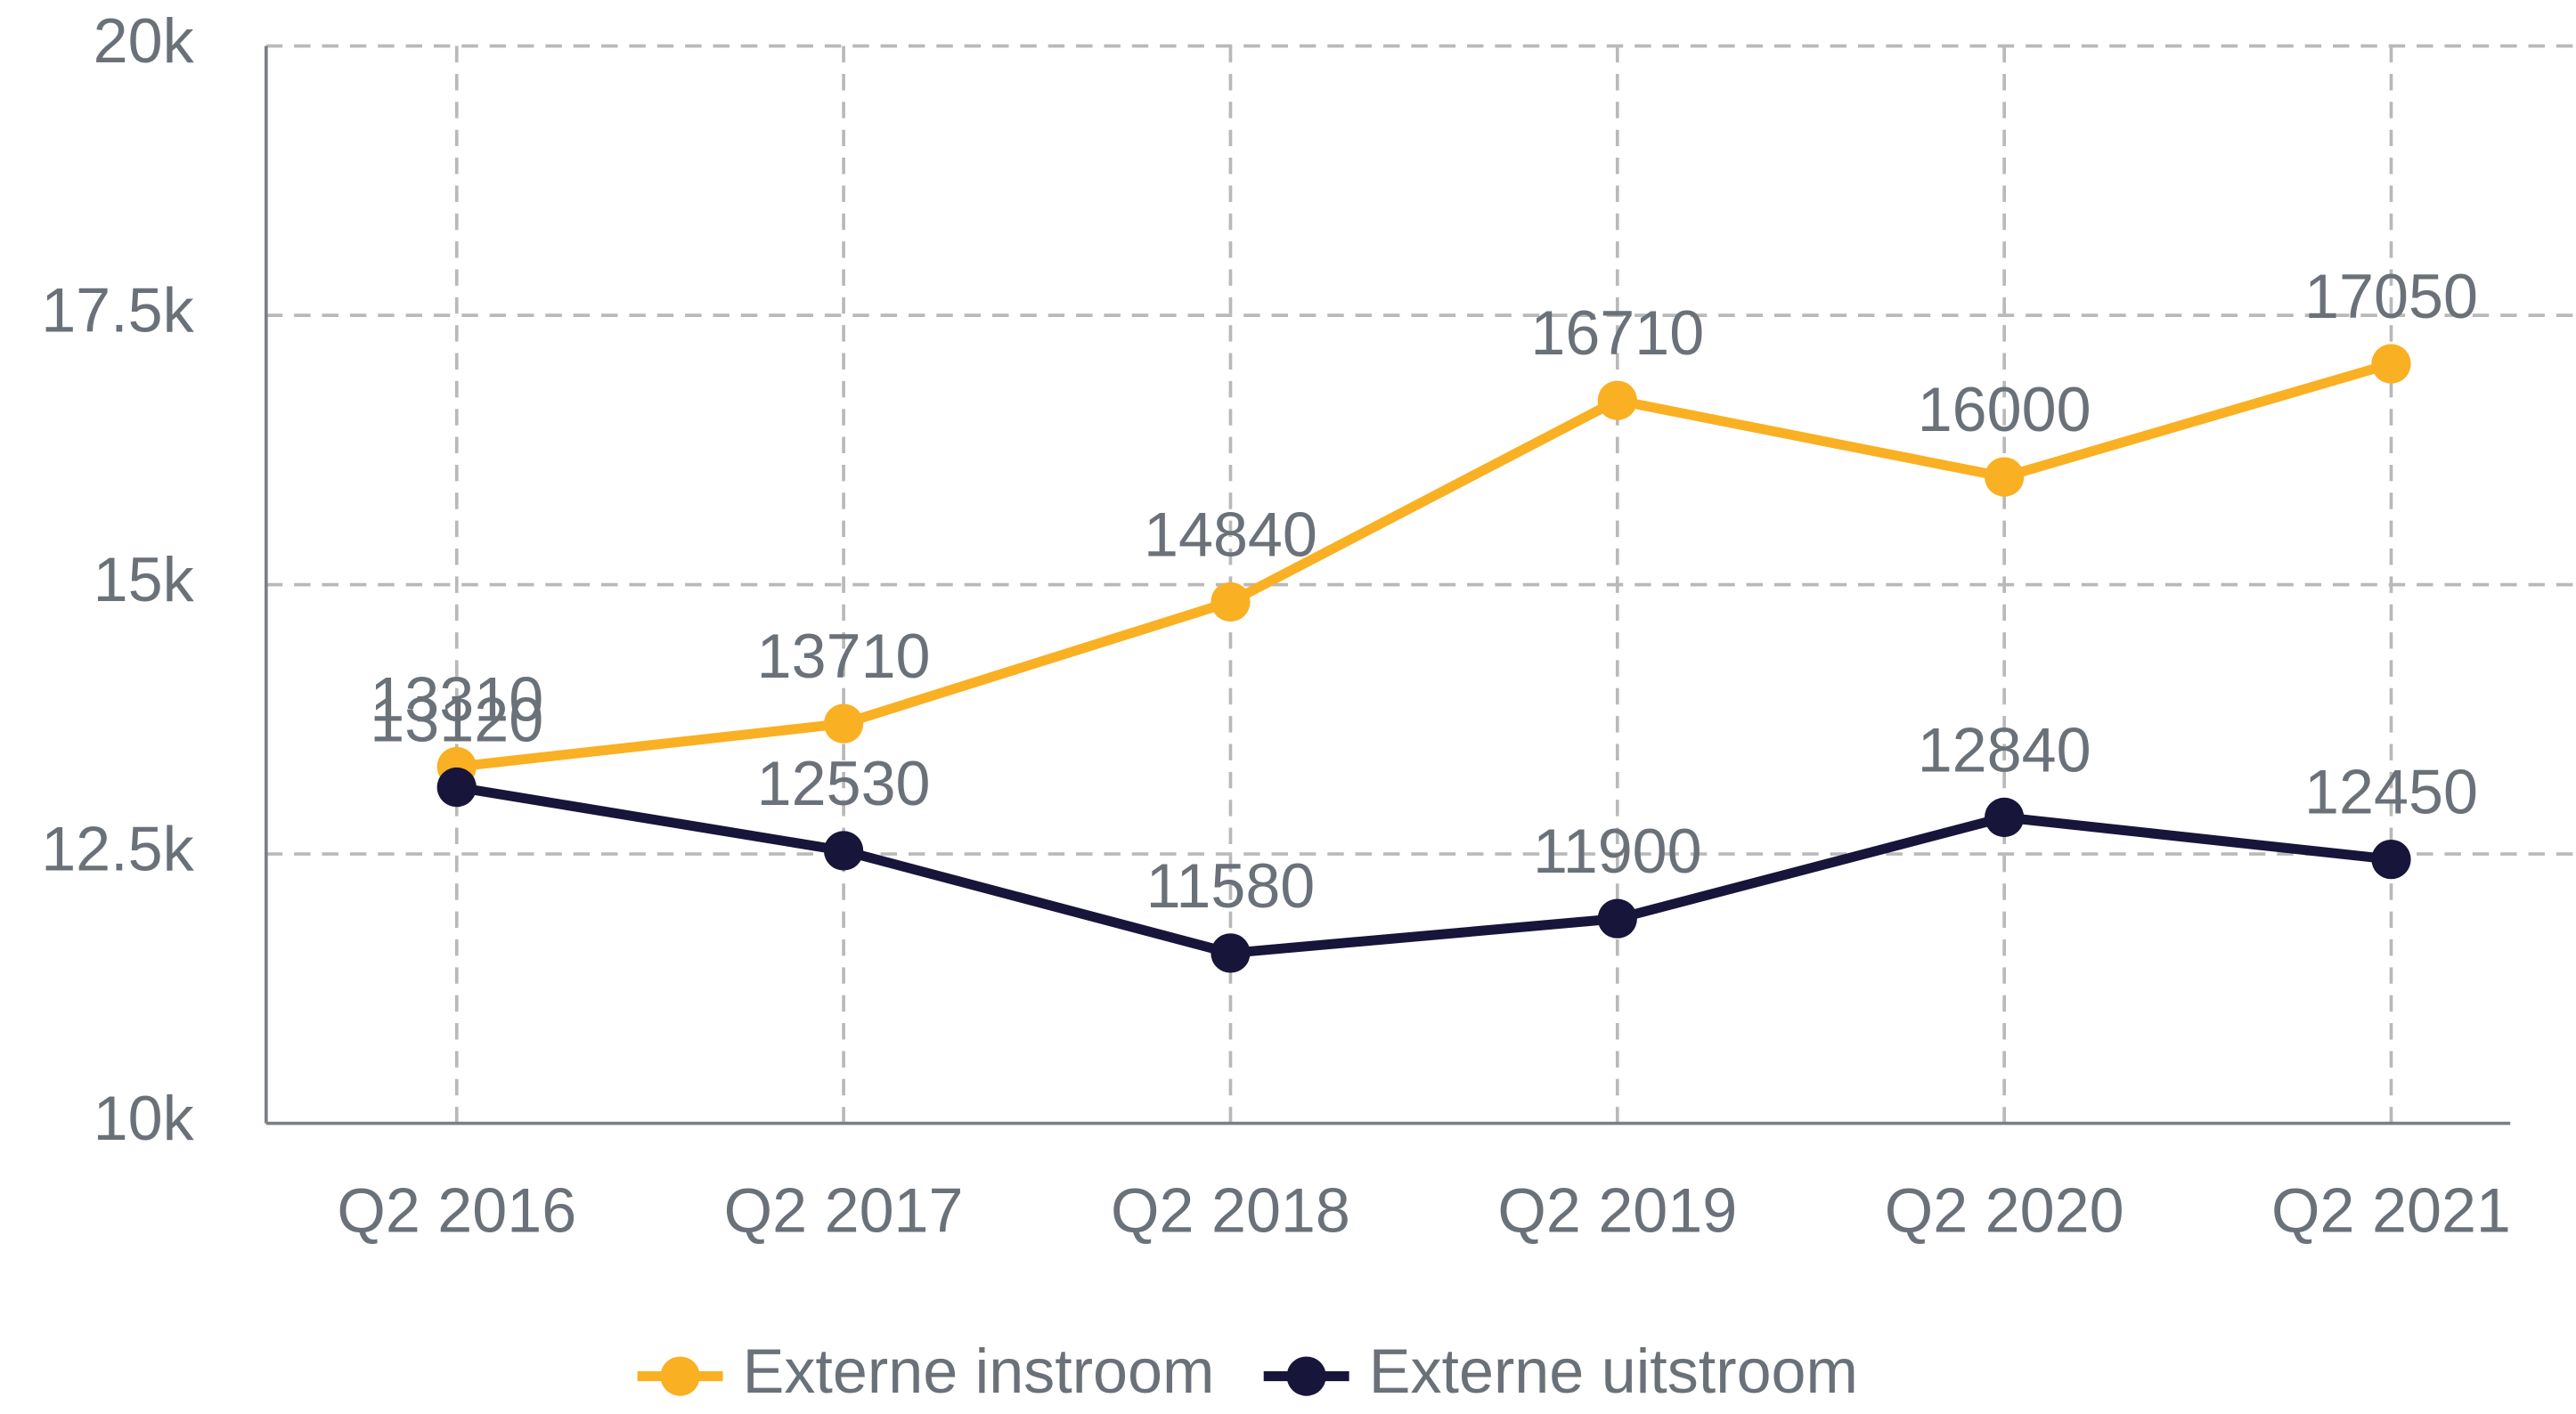  What do you see at coordinates (145, 41) in the screenshot?
I see `y-tick-label: 20k` at bounding box center [145, 41].